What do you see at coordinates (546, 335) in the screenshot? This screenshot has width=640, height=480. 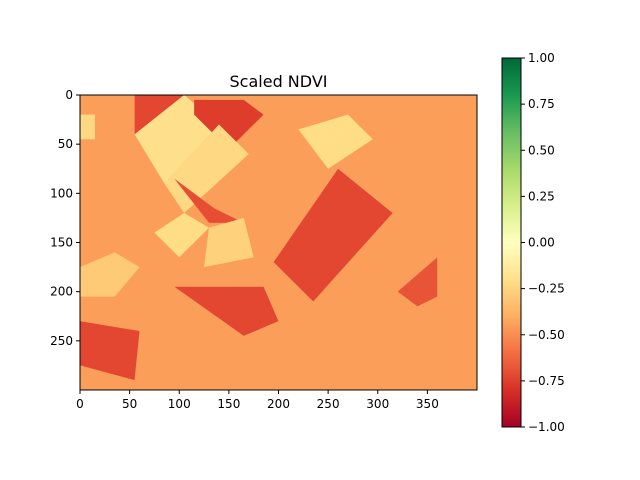 I see `colorbar-tick-label: −0.50` at bounding box center [546, 335].